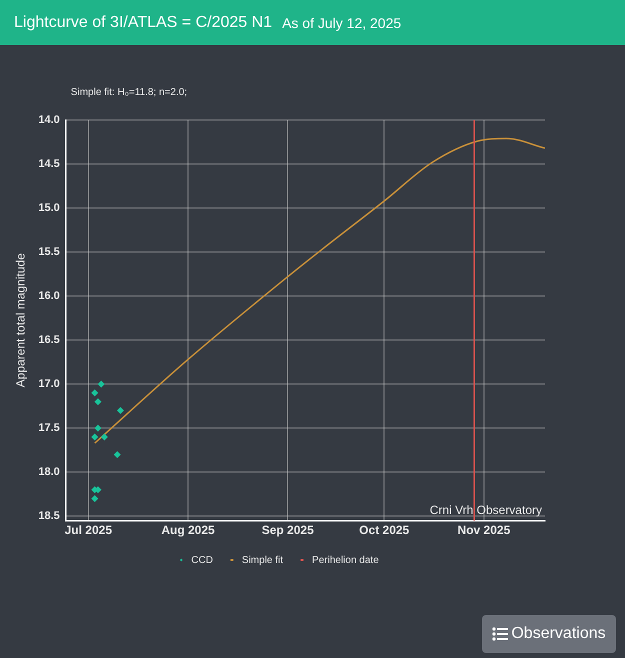 Image resolution: width=625 pixels, height=658 pixels. Describe the element at coordinates (384, 530) in the screenshot. I see `x-tick-label: Oct 2025` at that location.